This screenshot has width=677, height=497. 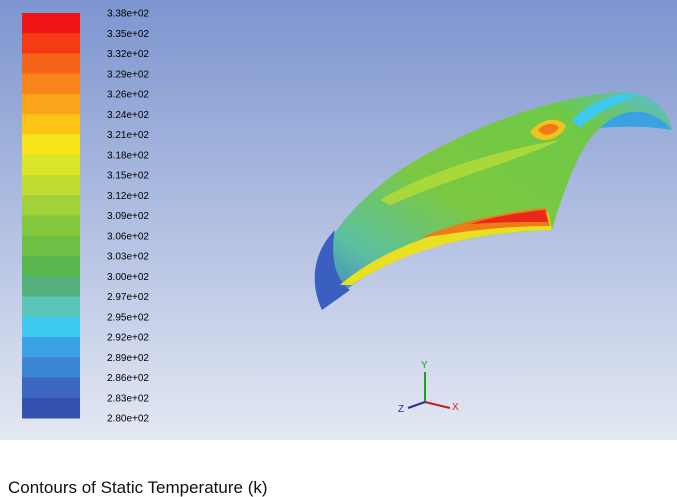 I want to click on caption: Contours of Static Temperature (k), so click(x=138, y=487).